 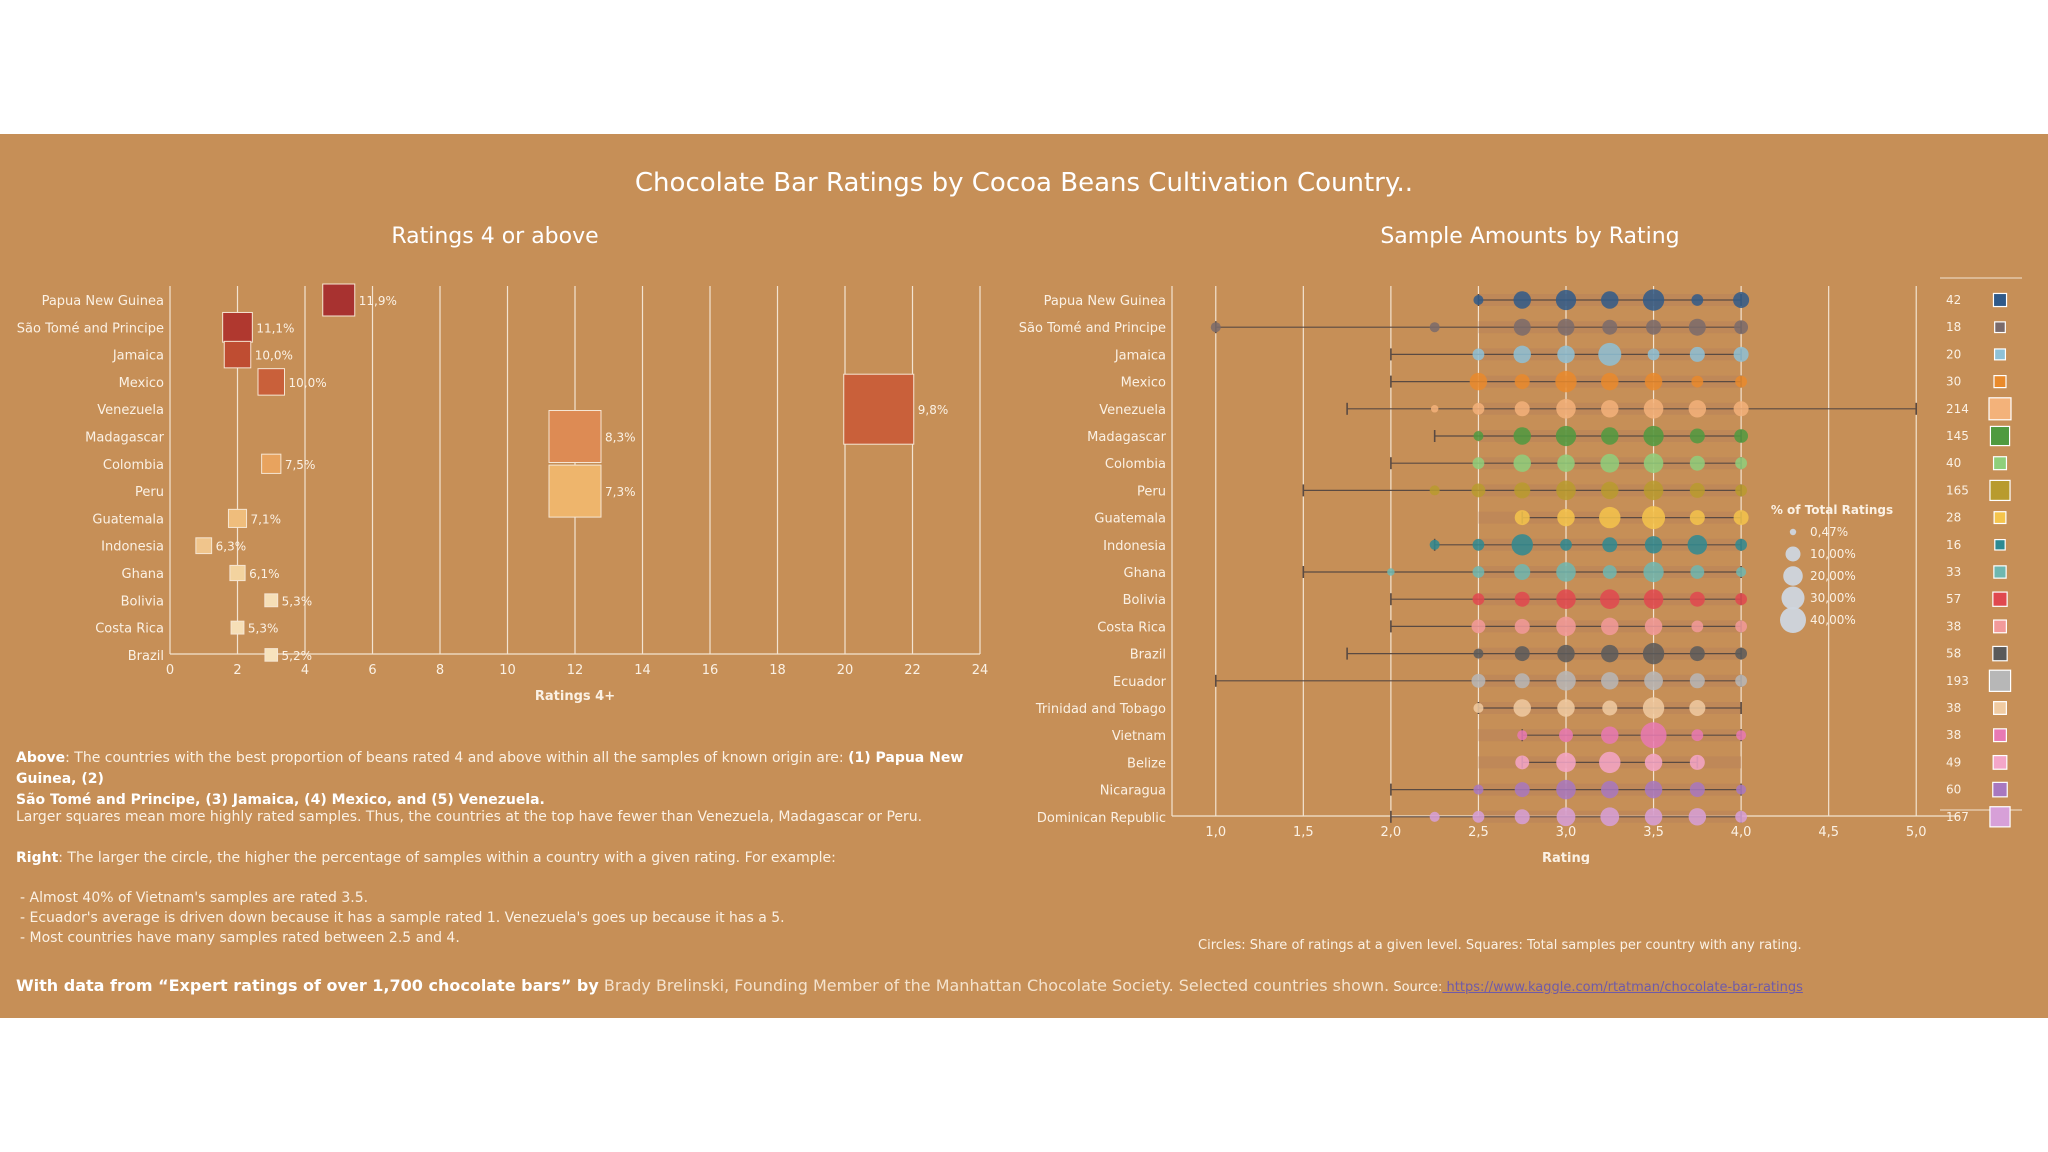 What do you see at coordinates (2000, 518) in the screenshot?
I see `total-square-guatemala` at bounding box center [2000, 518].